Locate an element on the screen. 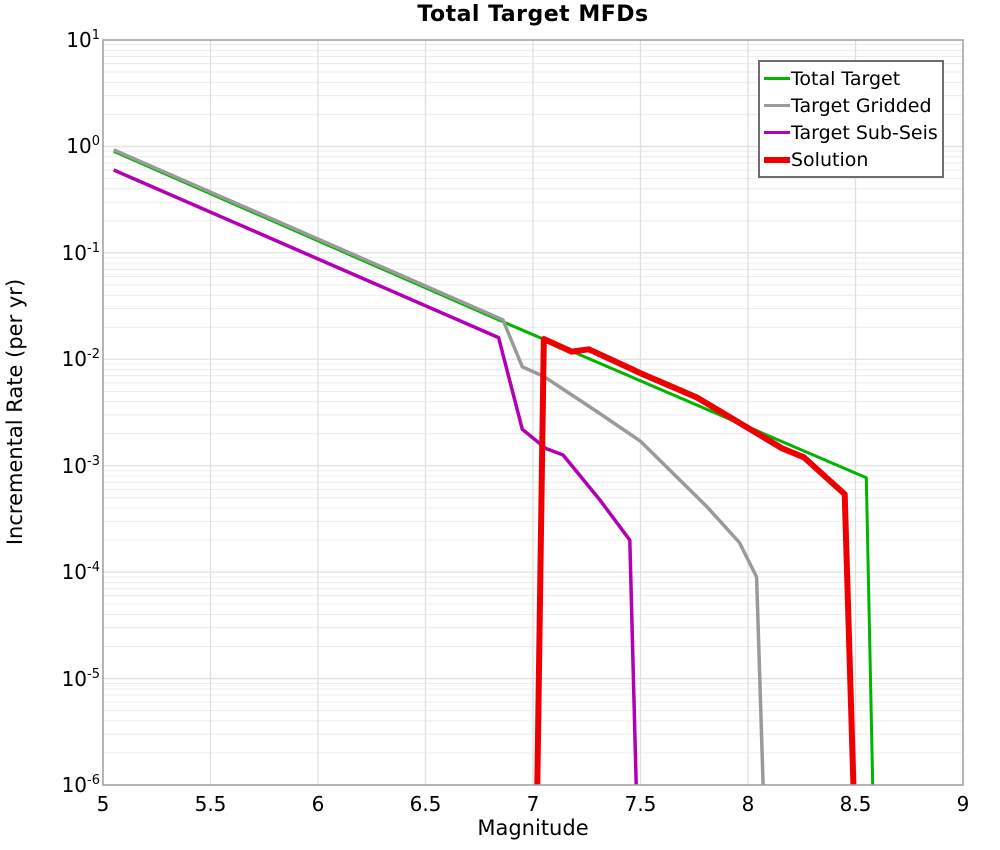  x-tick-label: 8 is located at coordinates (748, 804).